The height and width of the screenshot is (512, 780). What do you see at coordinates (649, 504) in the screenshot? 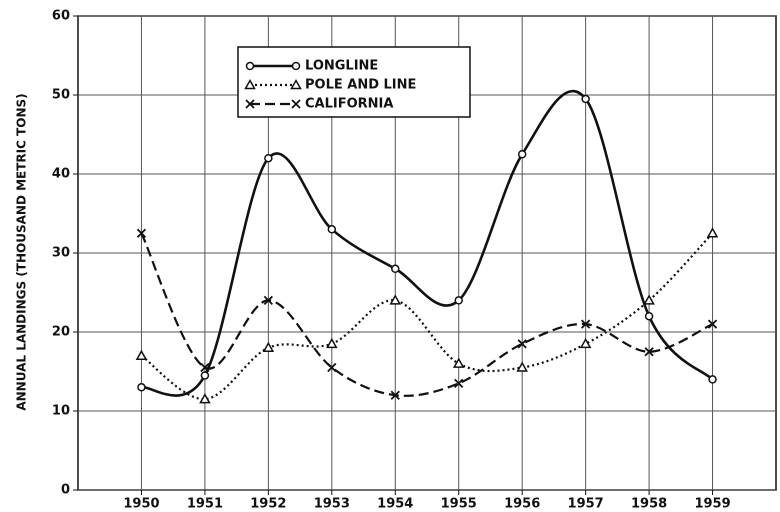
I see `x-tick-label: 1958` at bounding box center [649, 504].